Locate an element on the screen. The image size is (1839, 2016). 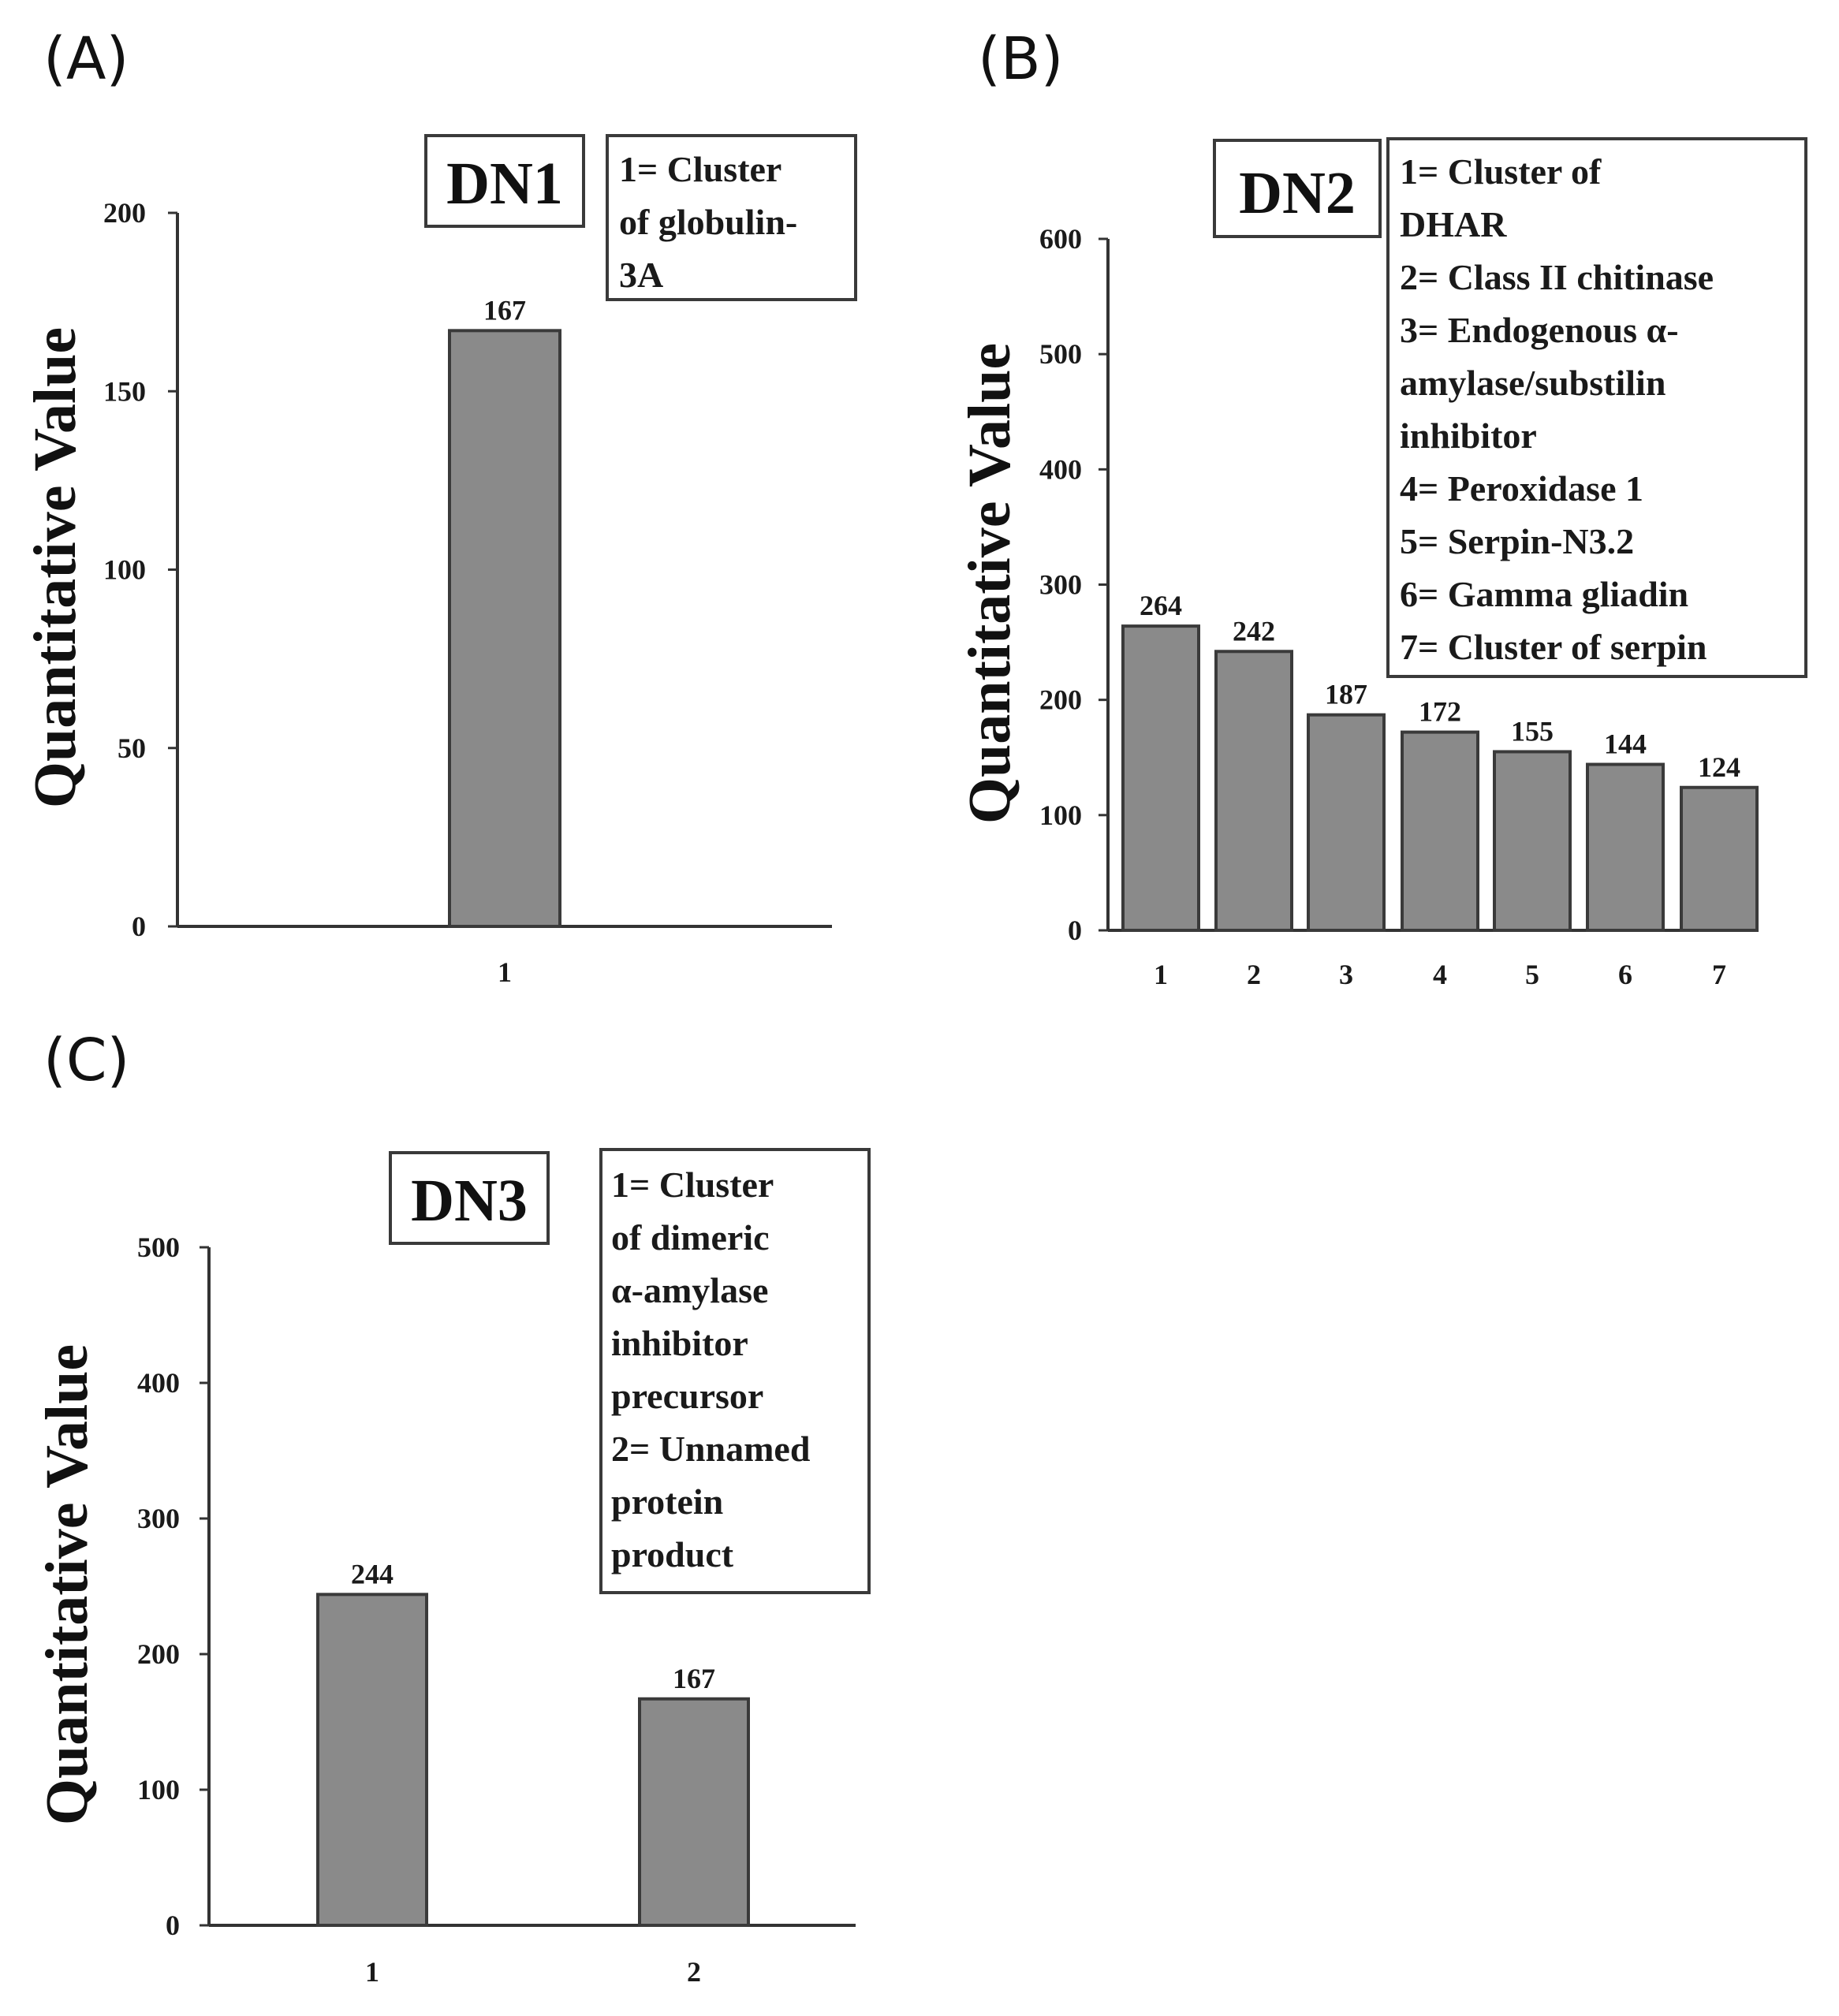
legend-entry: product is located at coordinates (672, 1554).